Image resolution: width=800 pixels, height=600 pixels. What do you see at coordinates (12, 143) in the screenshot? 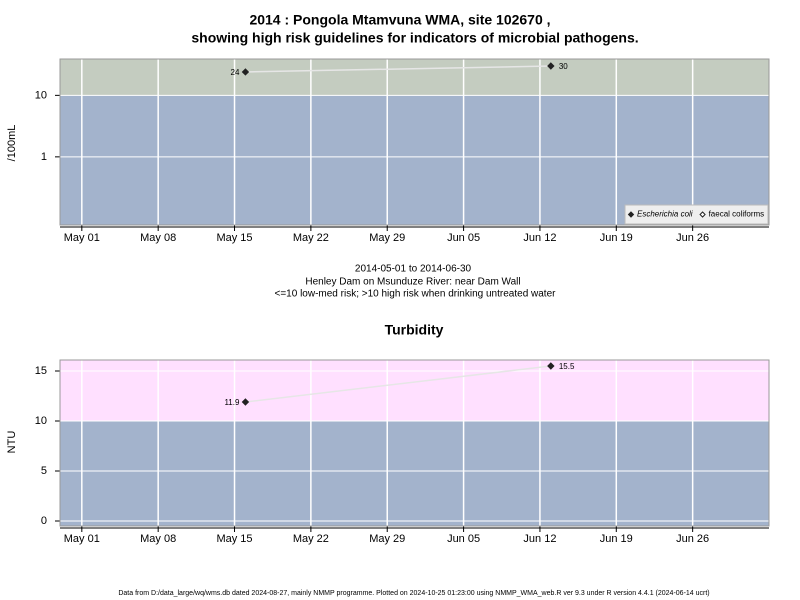
I see `y-axis-label: /100mL` at bounding box center [12, 143].